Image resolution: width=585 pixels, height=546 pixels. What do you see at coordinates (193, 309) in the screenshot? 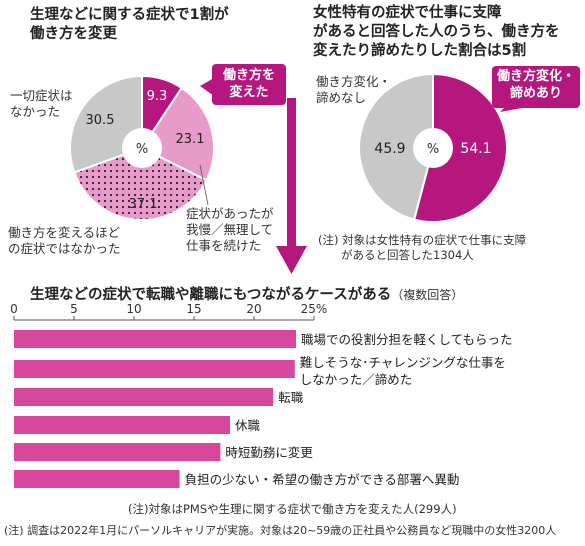
I see `bar-tick-label: 15` at bounding box center [193, 309].